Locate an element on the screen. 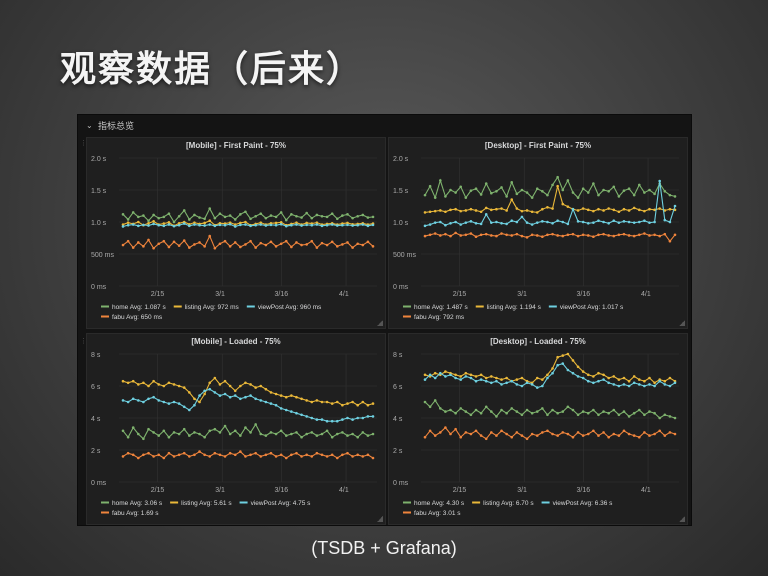 This screenshot has width=768, height=576. chevron-down-icon: ⌄ is located at coordinates (89, 125).